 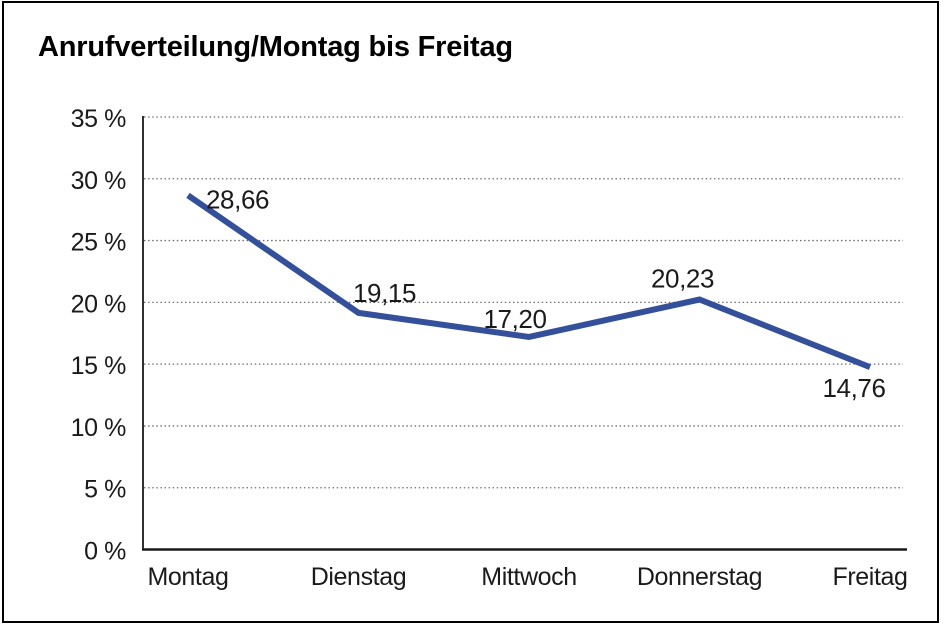 I want to click on y-axis-tick-label: 15 %, so click(x=99, y=366).